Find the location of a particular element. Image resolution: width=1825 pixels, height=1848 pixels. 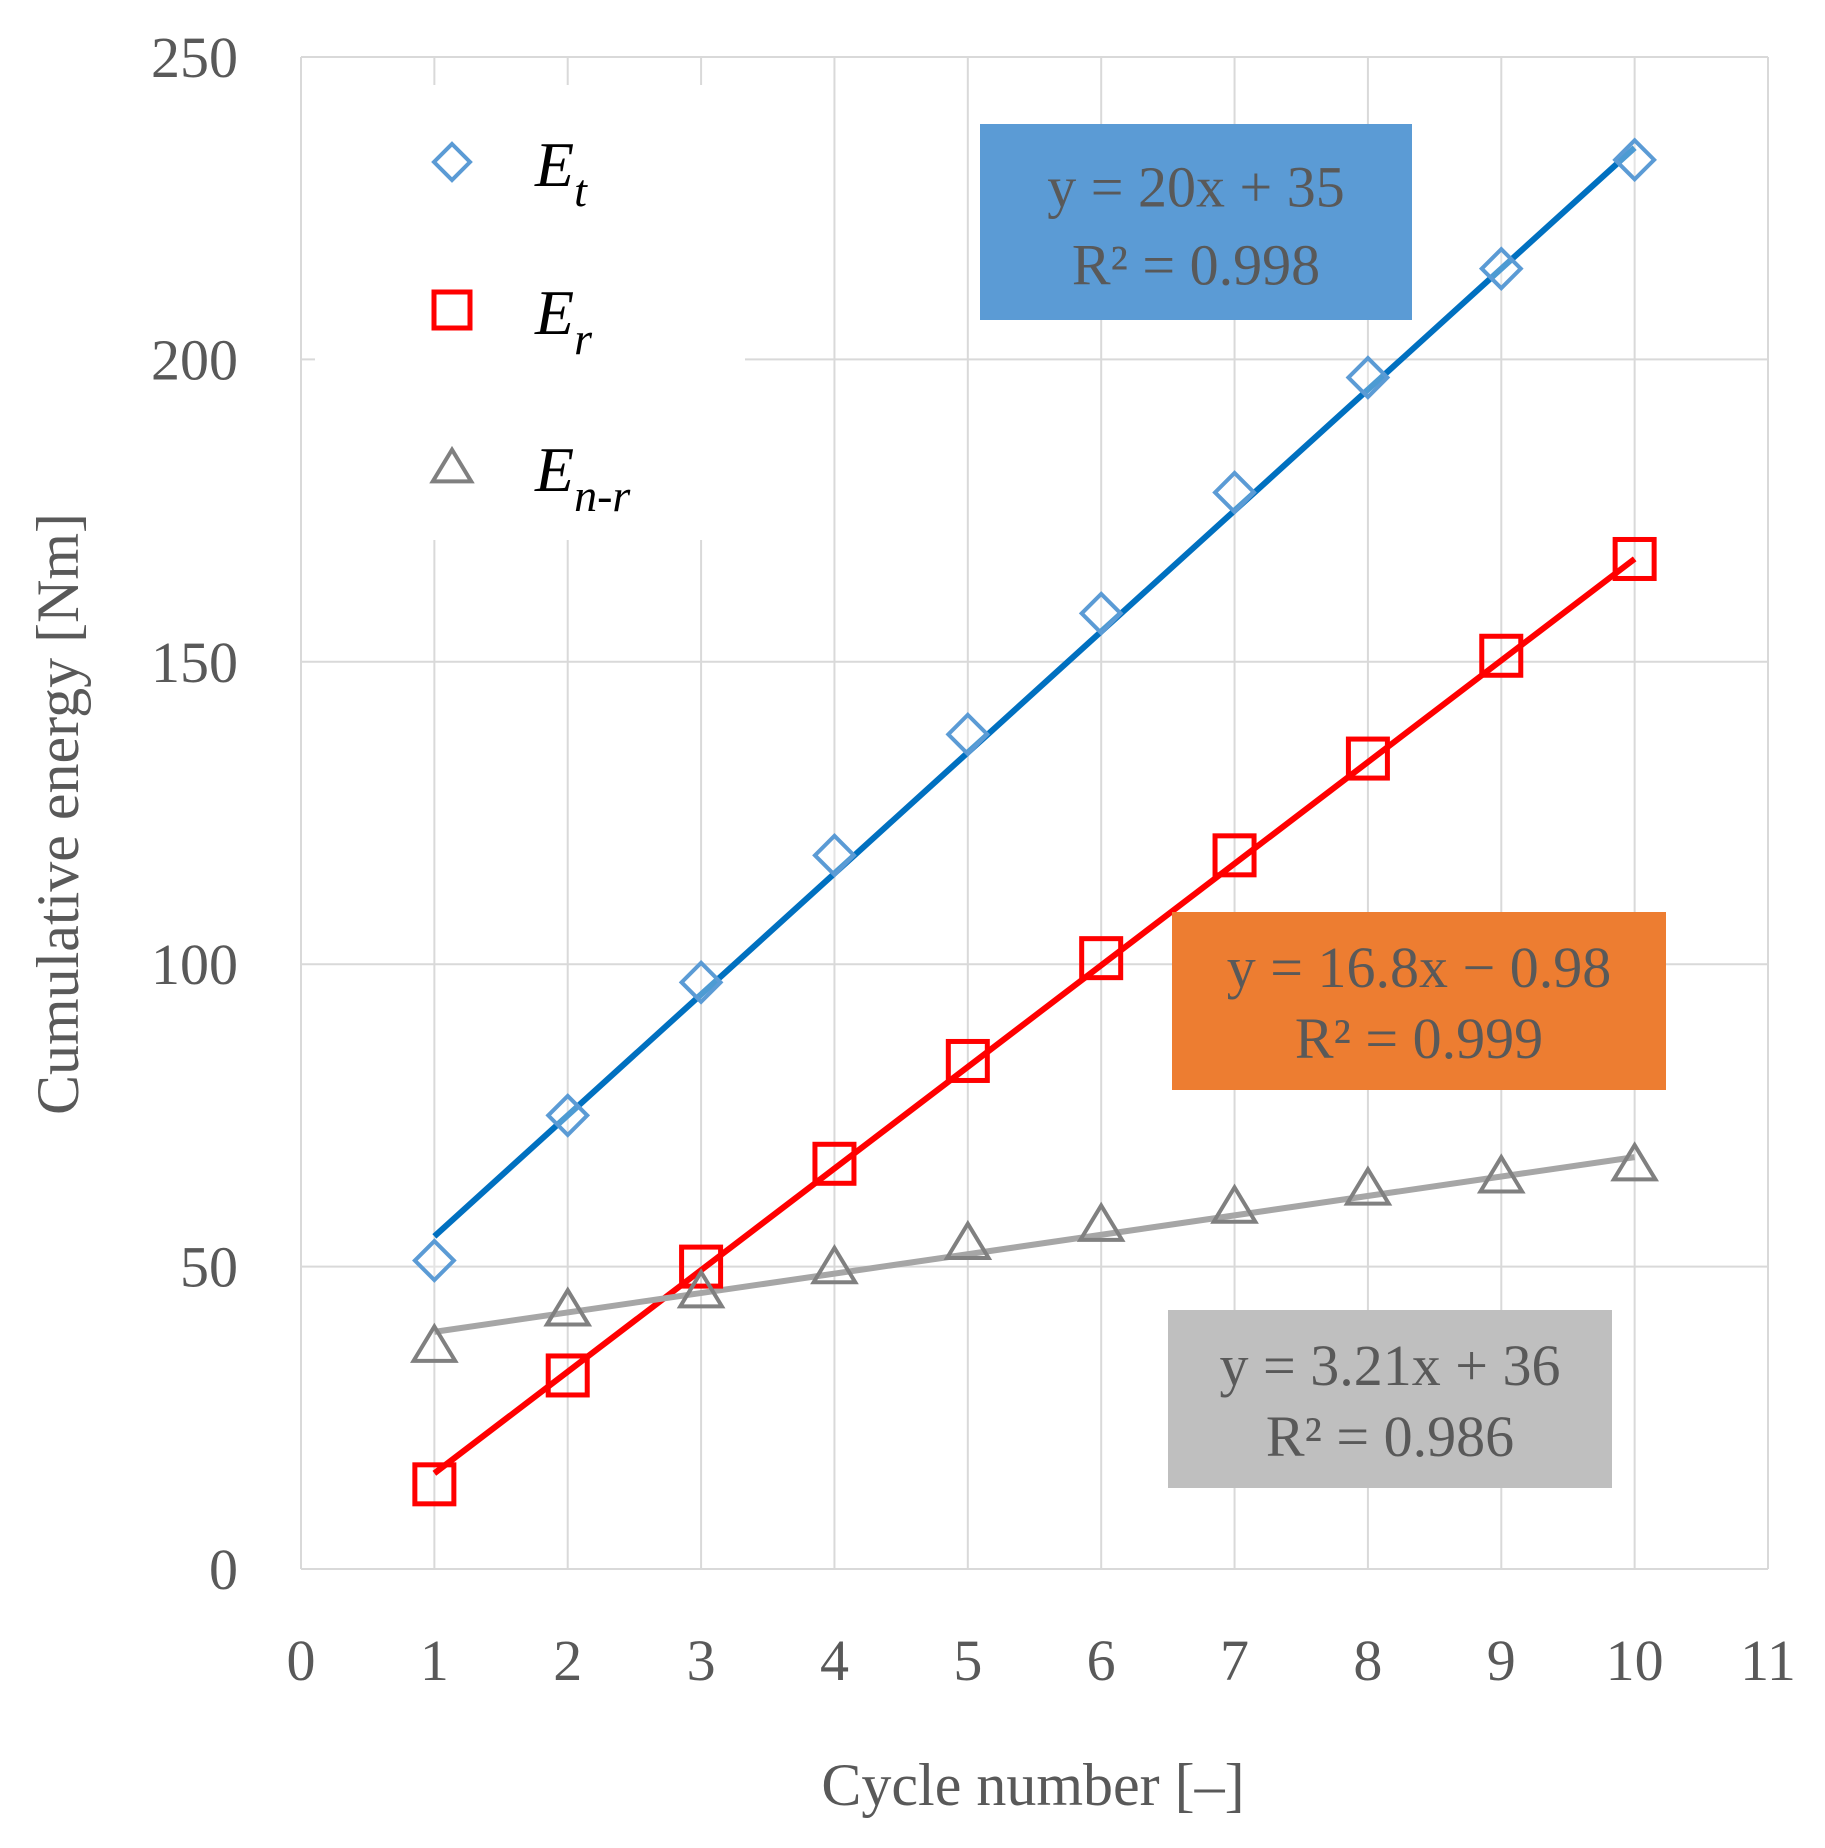

legend-label-E_t: Et is located at coordinates (561, 172).